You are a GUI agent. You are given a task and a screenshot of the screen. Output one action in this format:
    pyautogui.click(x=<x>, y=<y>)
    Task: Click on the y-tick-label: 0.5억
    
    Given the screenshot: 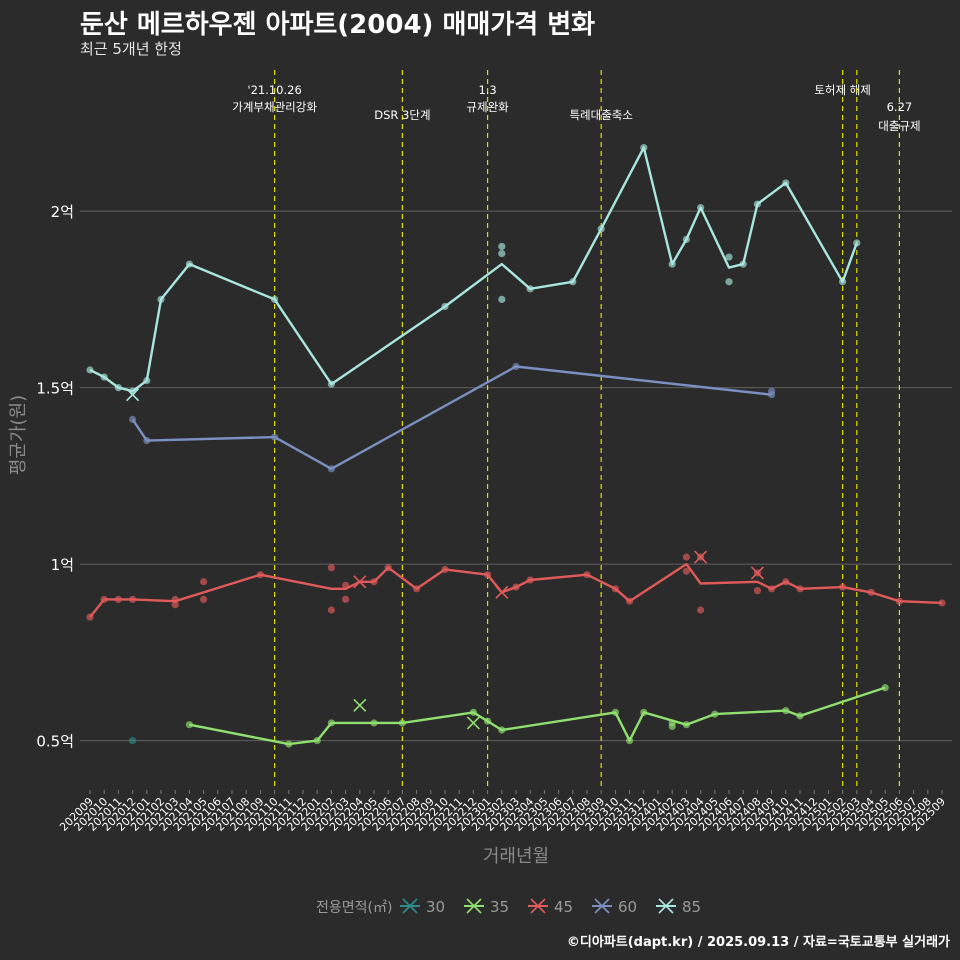 What is the action you would take?
    pyautogui.click(x=55, y=742)
    